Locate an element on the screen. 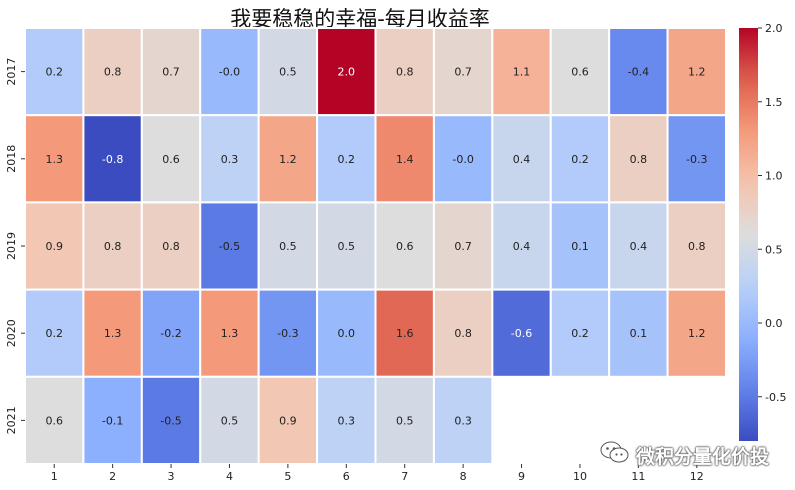  x-tick-label: 2 is located at coordinates (112, 476).